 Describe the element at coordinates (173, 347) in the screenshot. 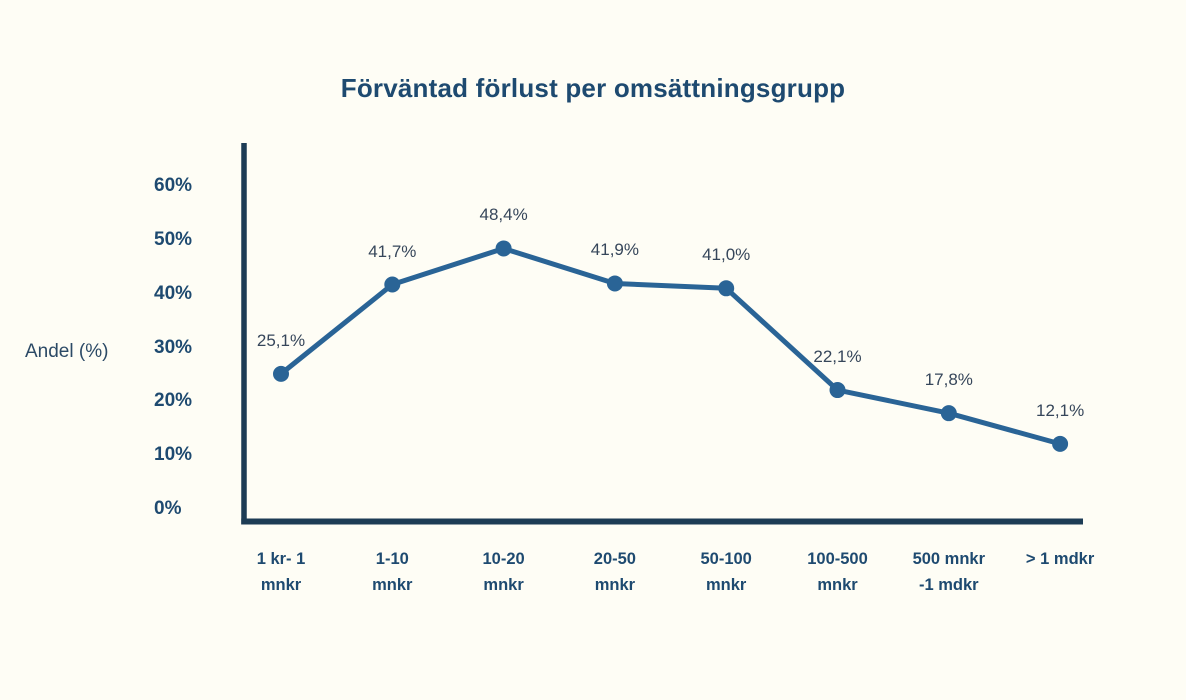

I see `y-axis-tick-label: 30%` at that location.